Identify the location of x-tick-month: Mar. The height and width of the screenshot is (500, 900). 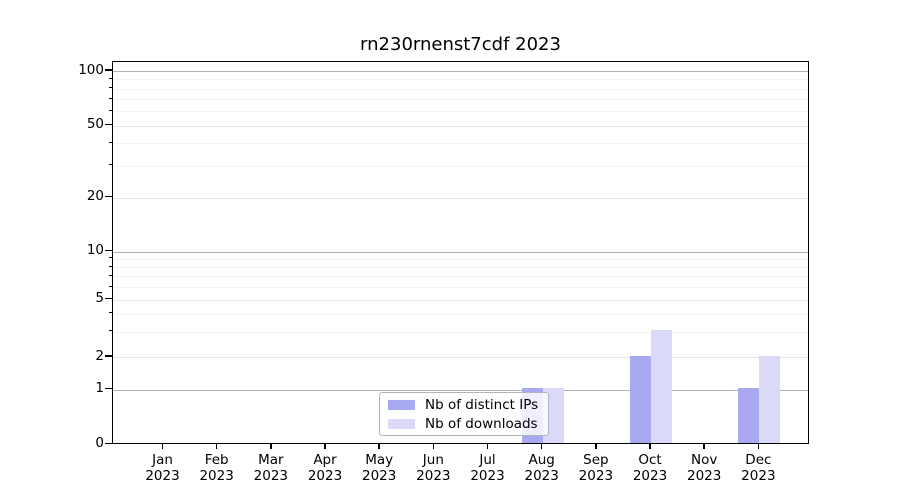
(271, 460).